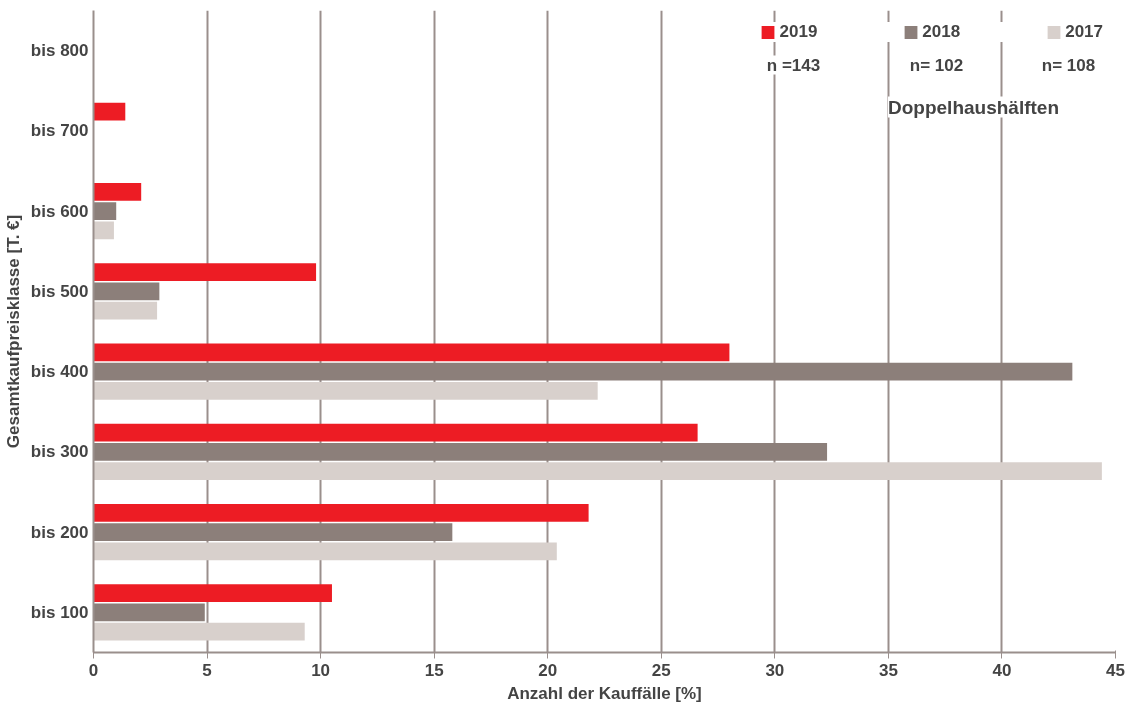 The width and height of the screenshot is (1137, 711). I want to click on x-tick-label: 35, so click(888, 670).